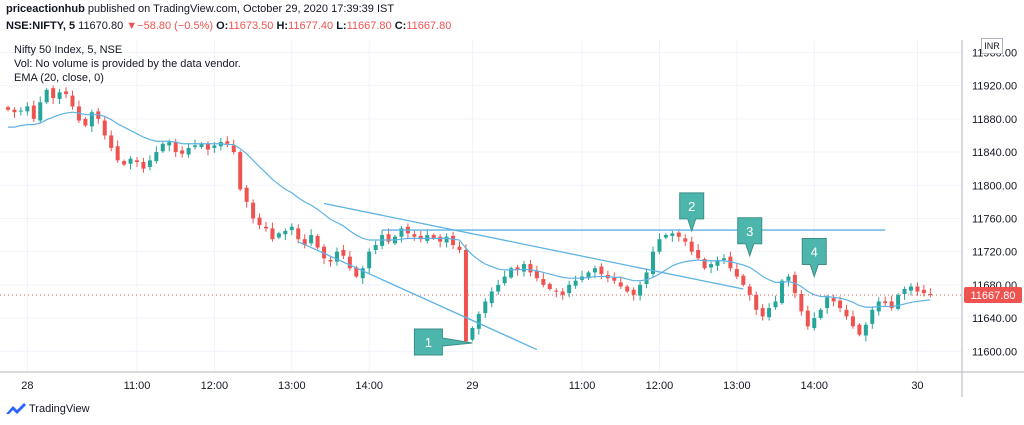  I want to click on upper-trendline, so click(533, 246).